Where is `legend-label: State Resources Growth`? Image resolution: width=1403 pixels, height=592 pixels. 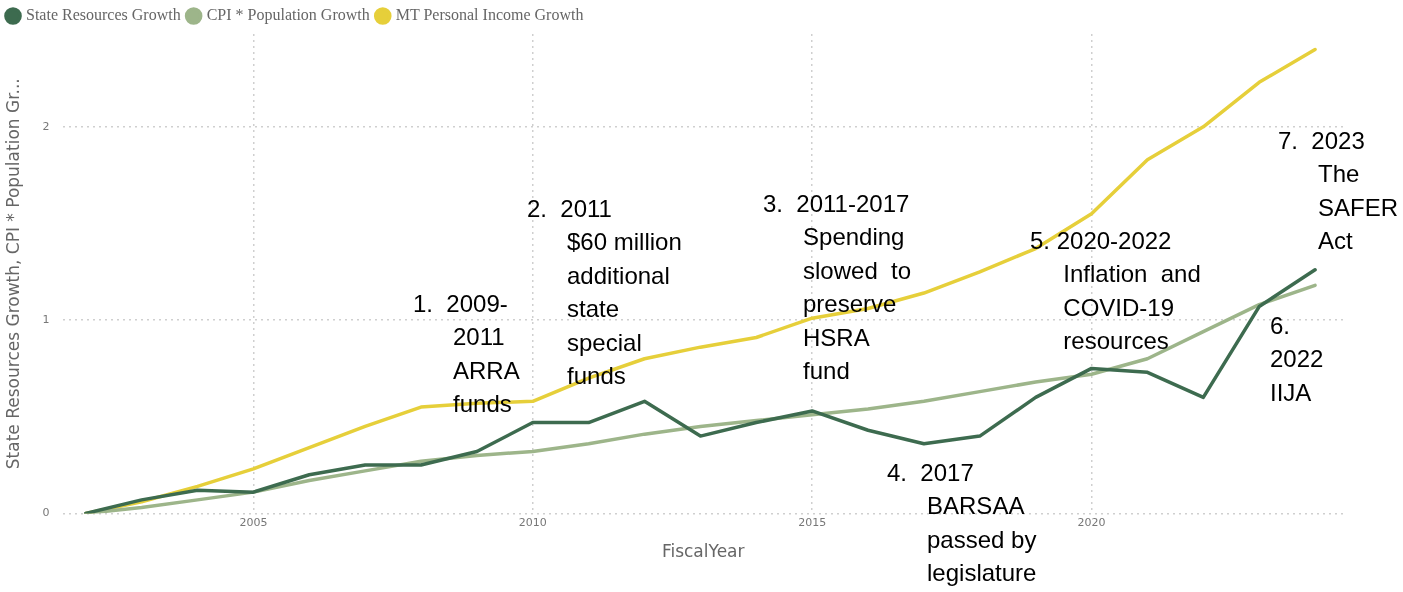
legend-label: State Resources Growth is located at coordinates (103, 15).